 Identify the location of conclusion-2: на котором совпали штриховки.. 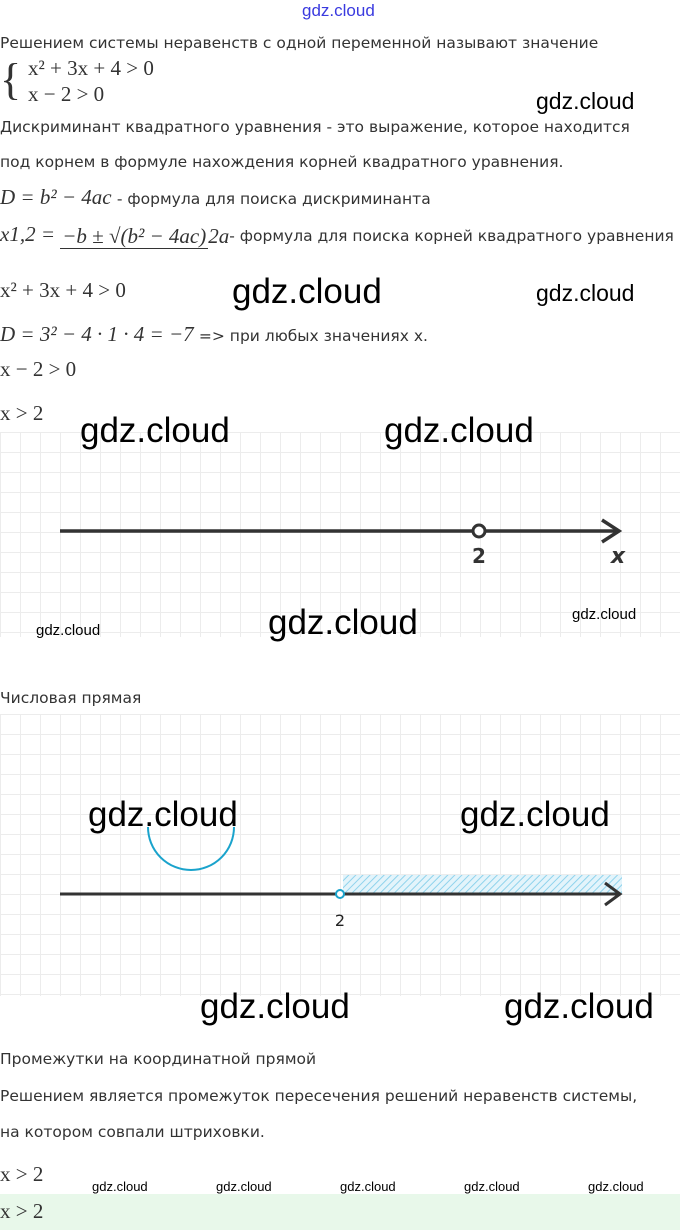
(132, 1132).